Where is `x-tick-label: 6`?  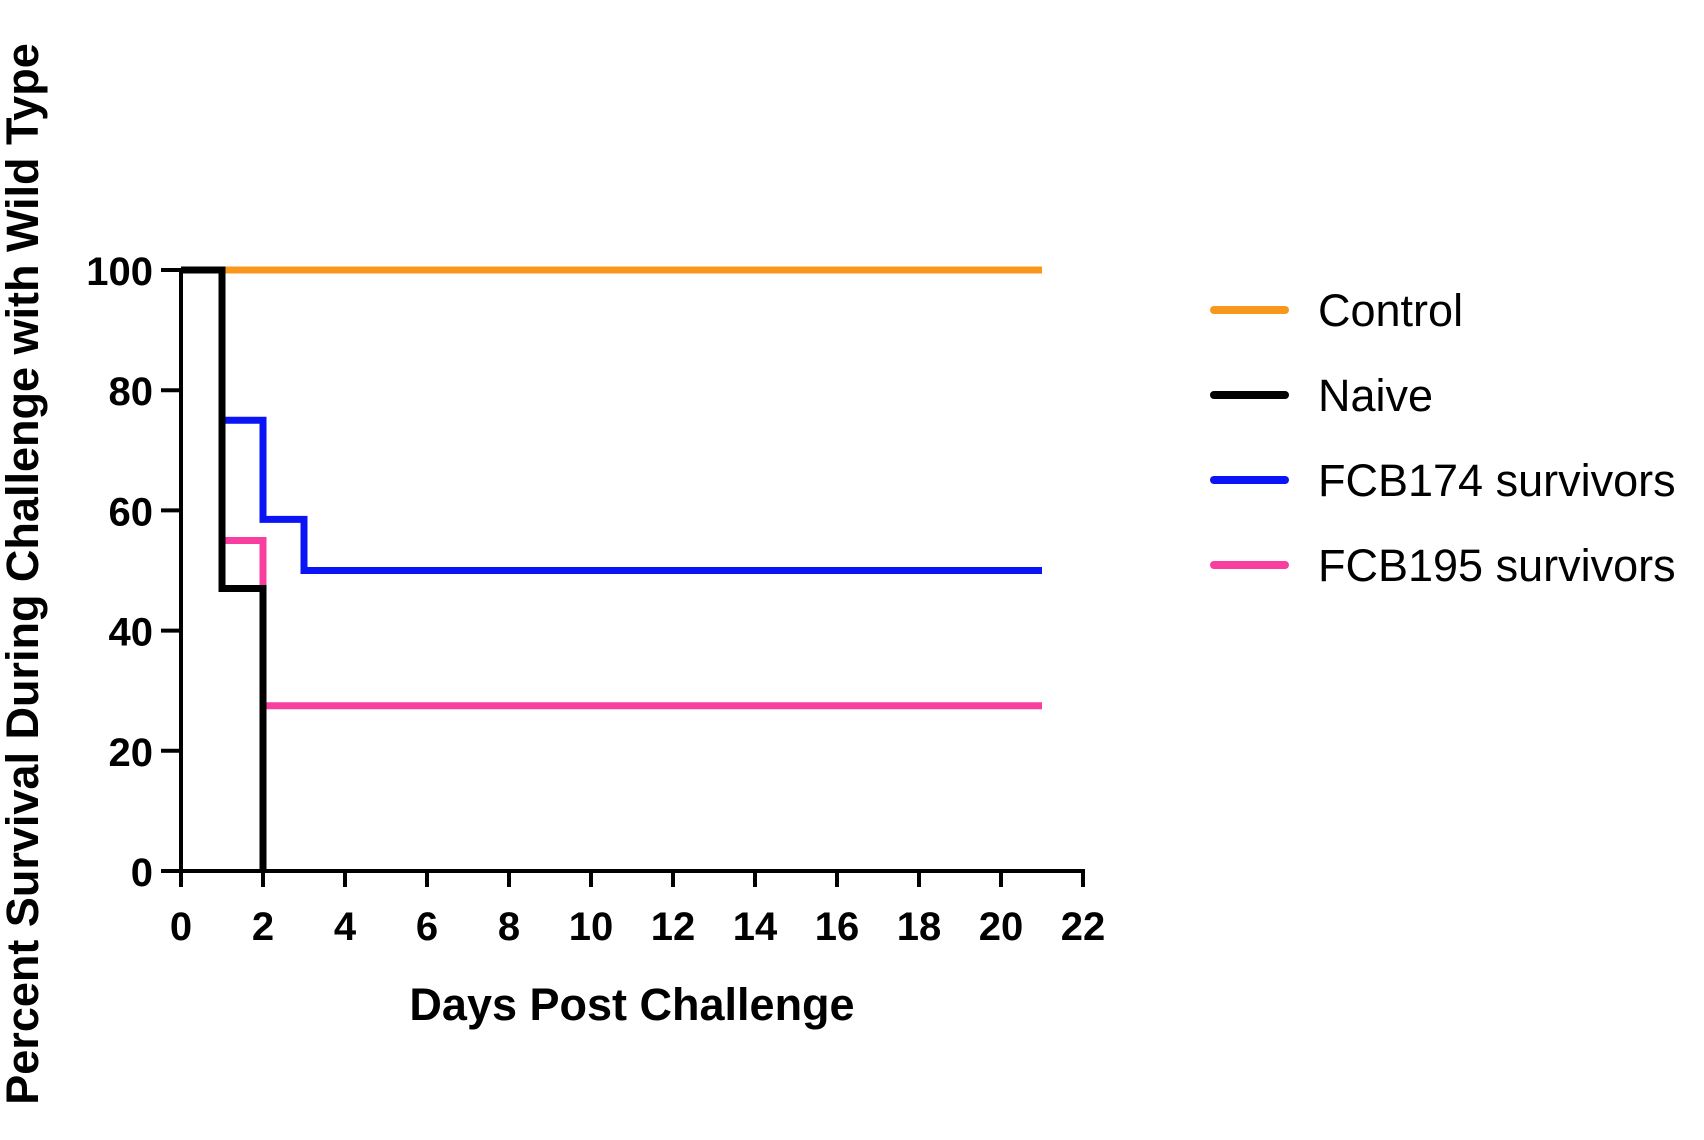 x-tick-label: 6 is located at coordinates (427, 927).